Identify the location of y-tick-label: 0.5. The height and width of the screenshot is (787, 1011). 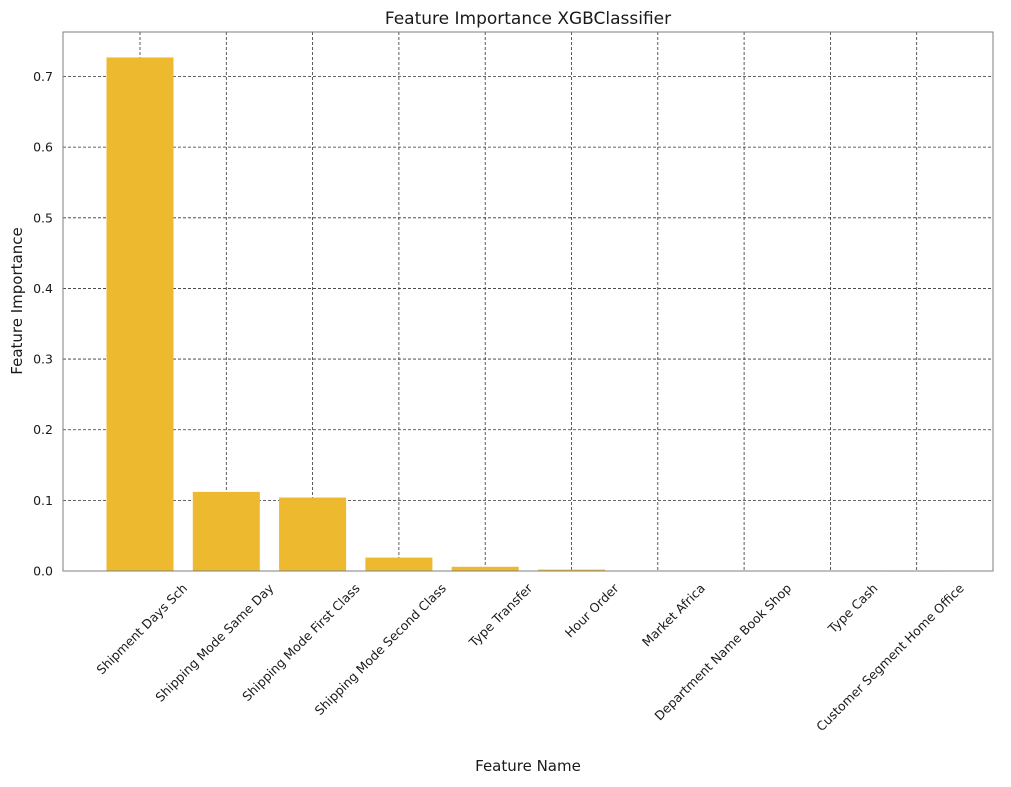
(43, 217).